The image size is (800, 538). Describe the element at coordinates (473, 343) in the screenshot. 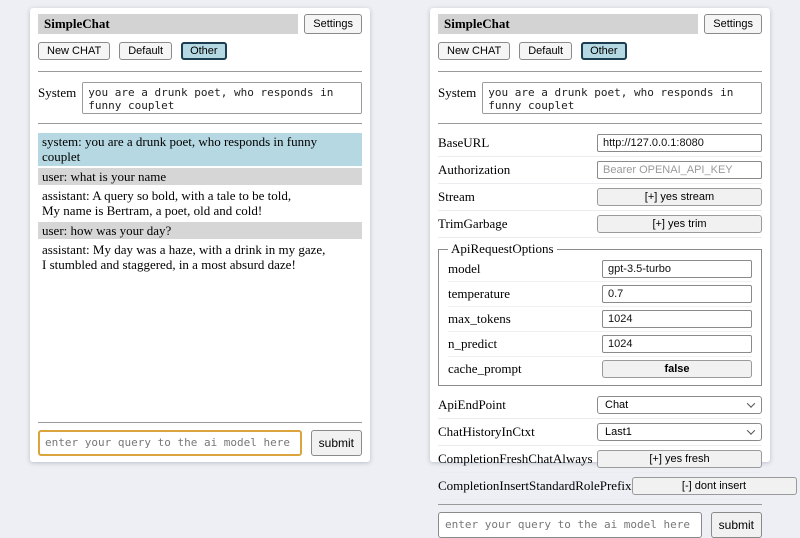

I see `setting-label: n_predict` at that location.